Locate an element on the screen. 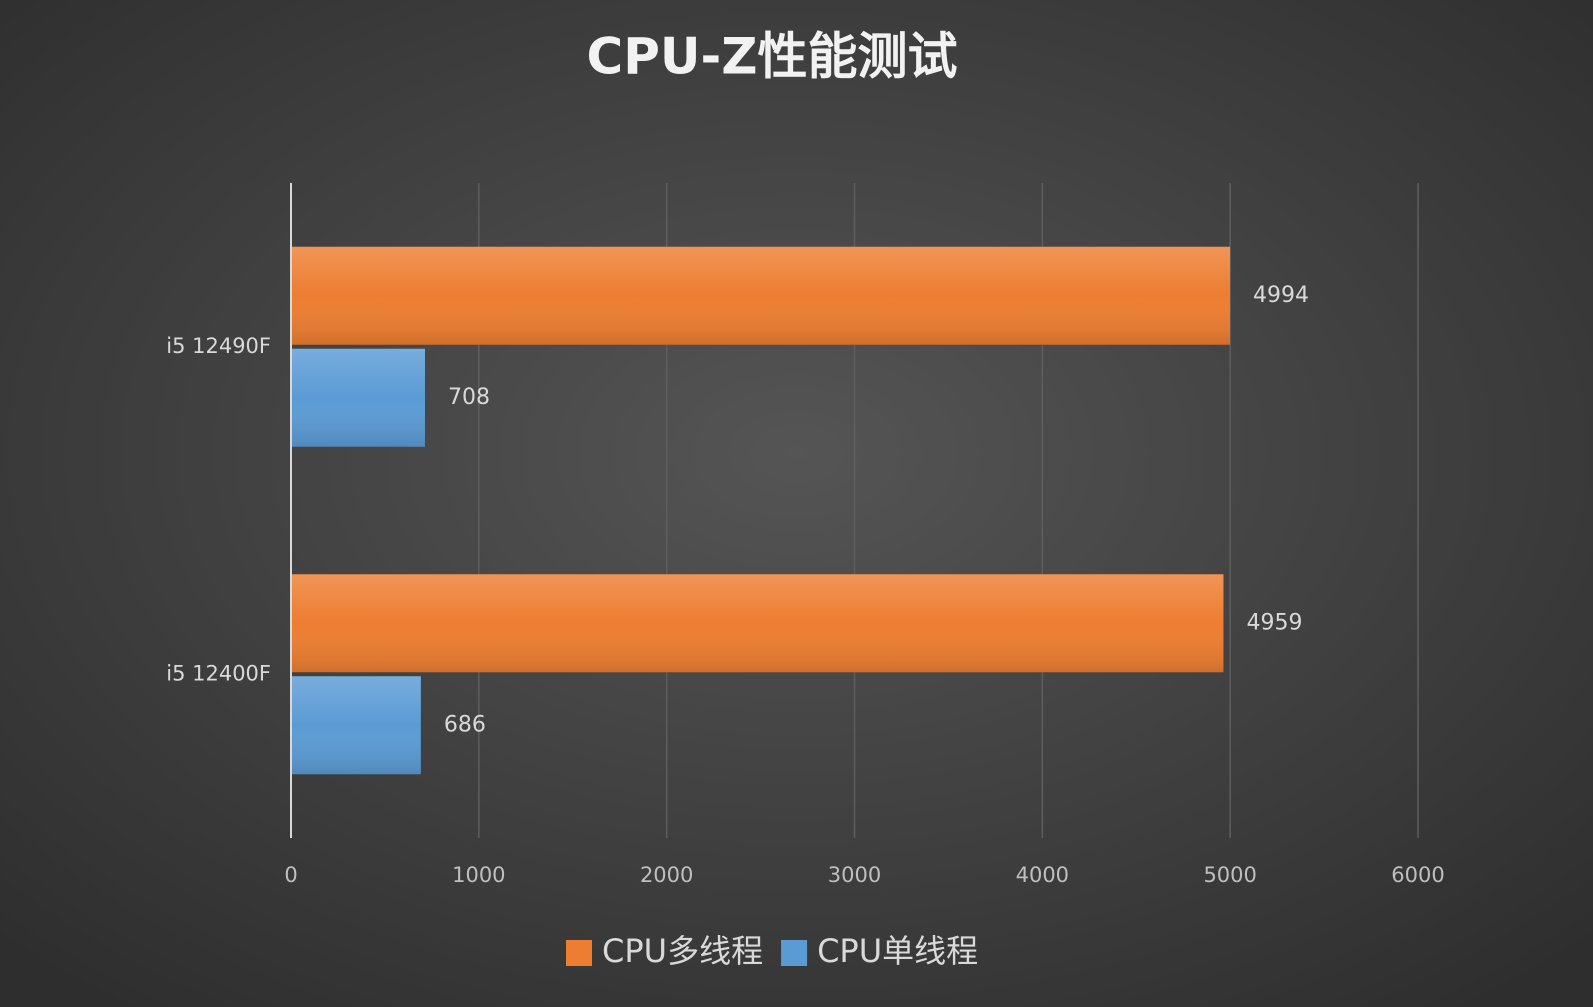 The height and width of the screenshot is (1007, 1593). value-label: 686 is located at coordinates (465, 724).